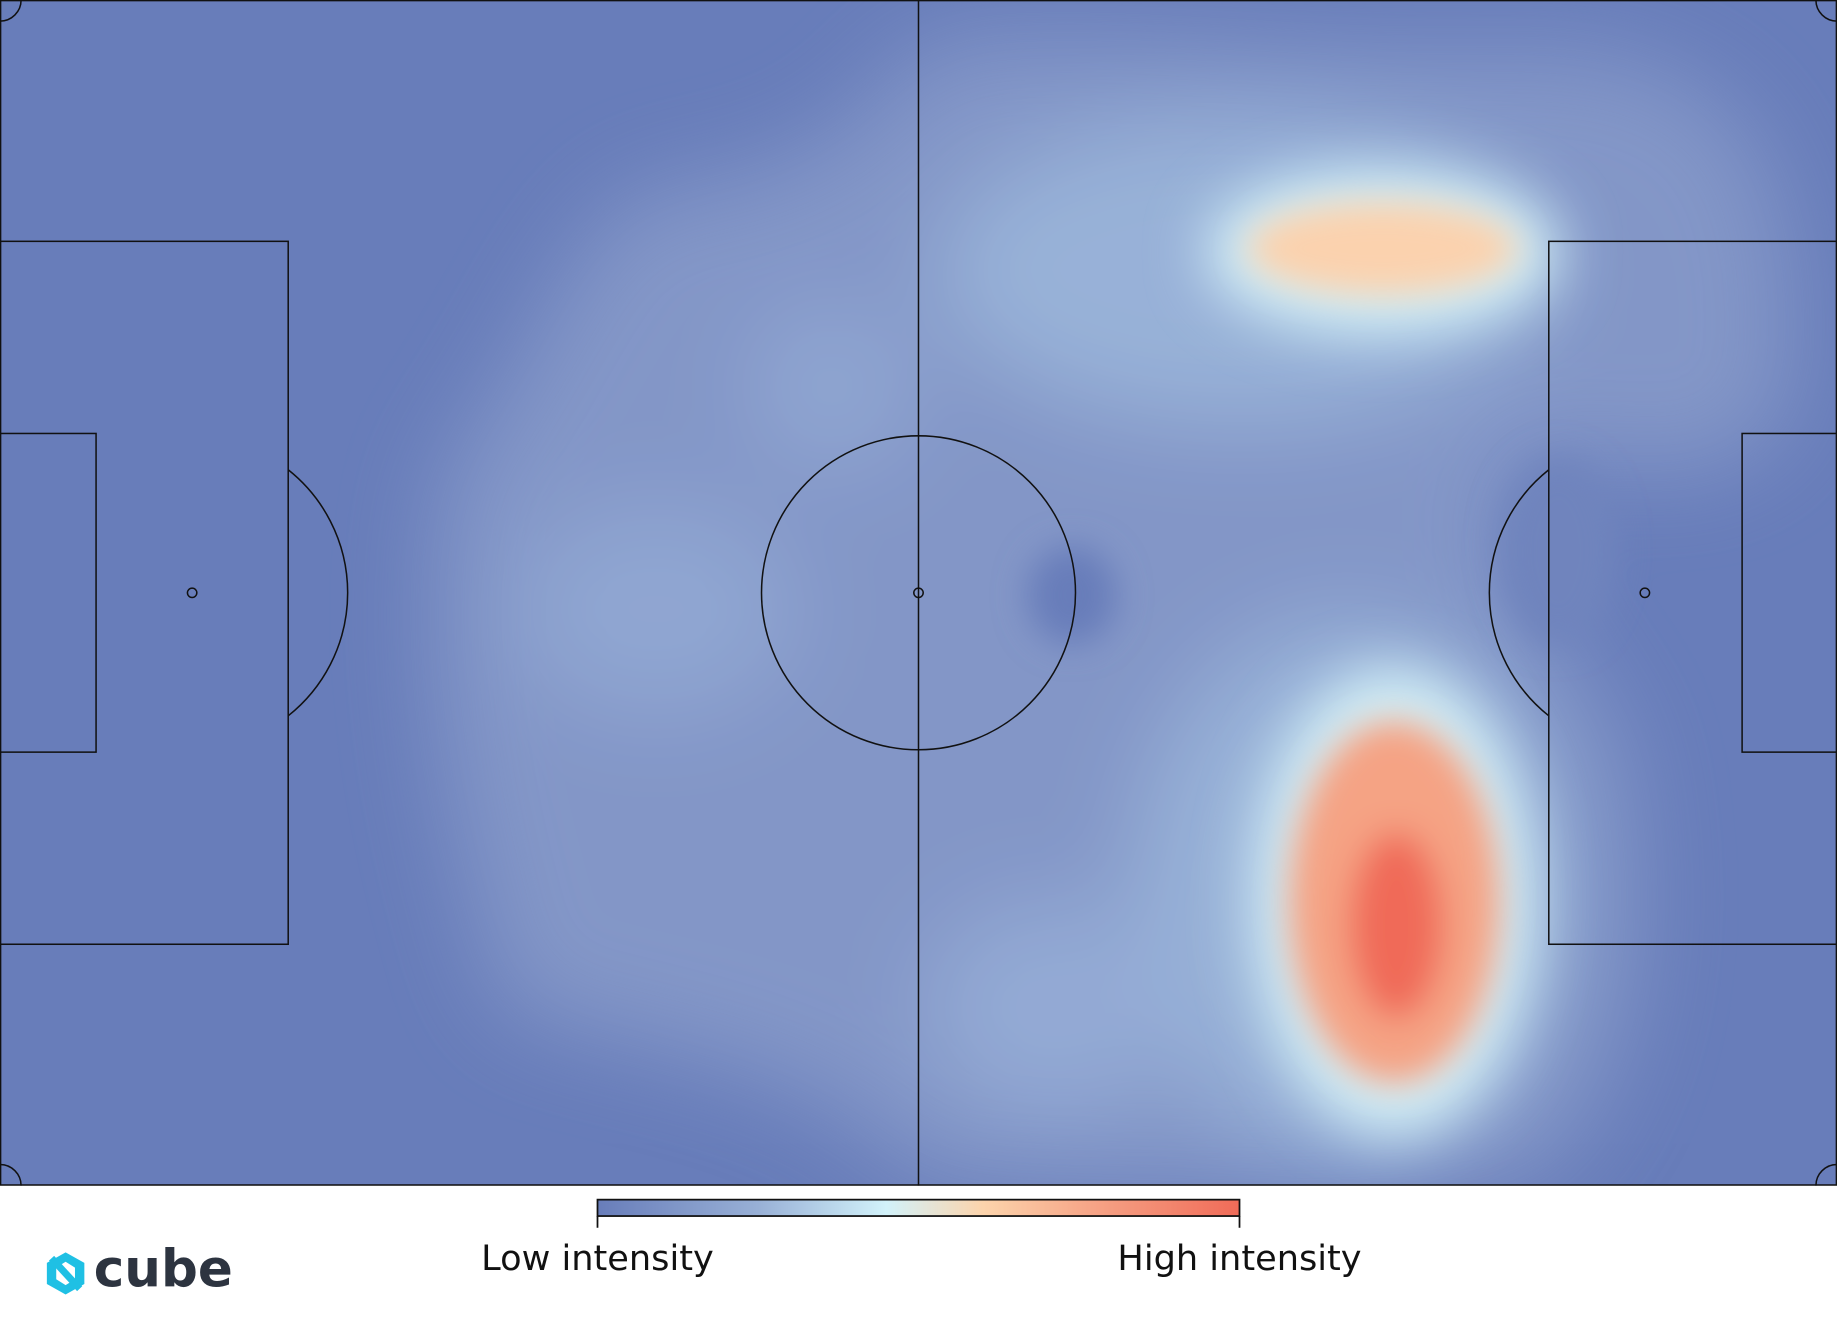  Describe the element at coordinates (163, 1269) in the screenshot. I see `logo-text: cube` at that location.